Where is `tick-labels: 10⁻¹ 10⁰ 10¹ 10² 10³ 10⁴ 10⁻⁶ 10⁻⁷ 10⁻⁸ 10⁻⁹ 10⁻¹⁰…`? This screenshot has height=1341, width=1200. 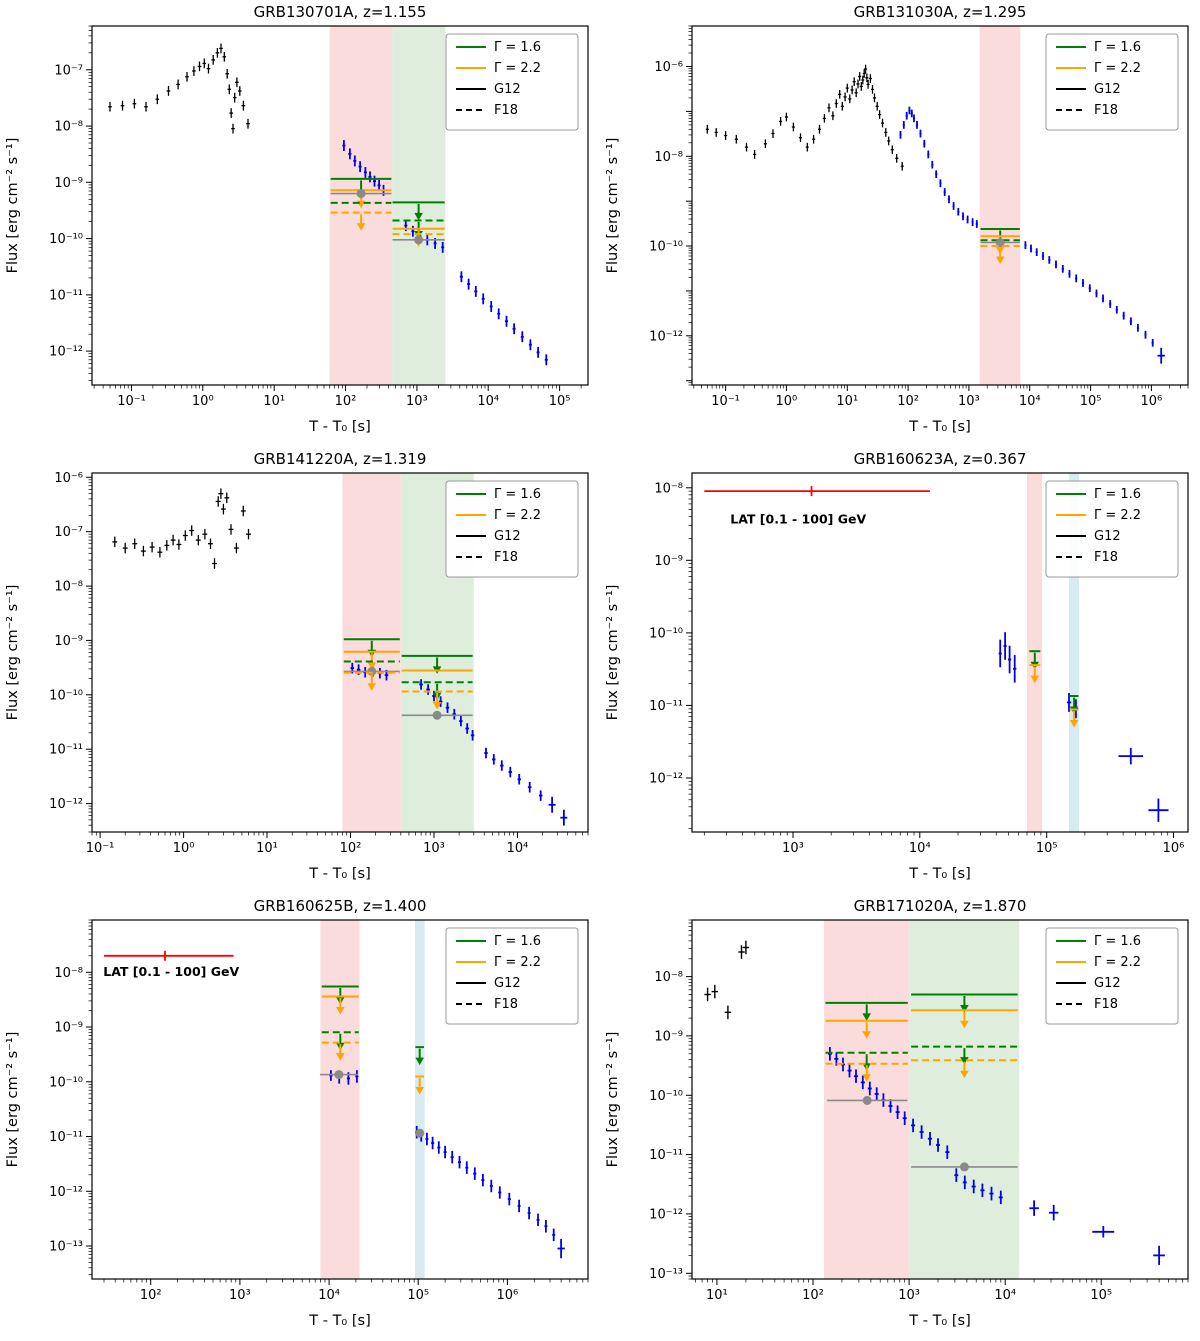 tick-labels: 10⁻¹ 10⁰ 10¹ 10² 10³ 10⁴ 10⁻⁶ 10⁻⁷ 10⁻⁸ 10⁻⁹ 10⁻¹⁰… is located at coordinates (288, 663).